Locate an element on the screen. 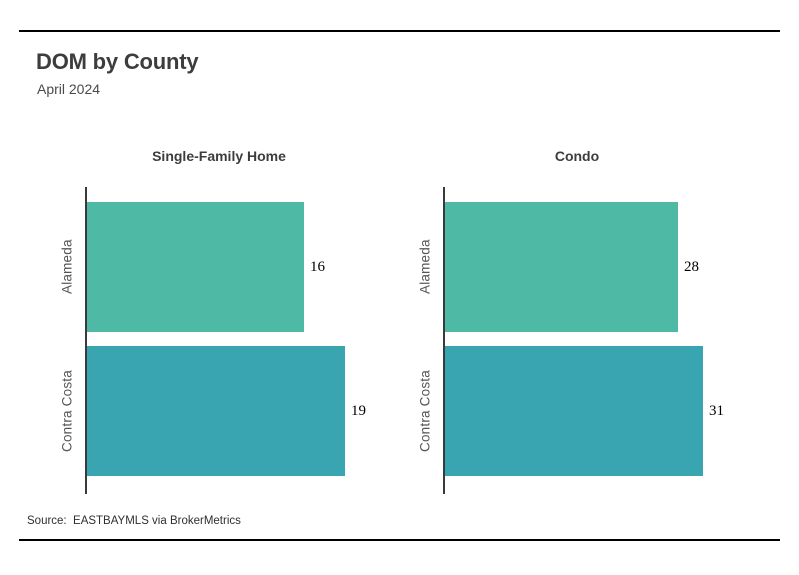 Image resolution: width=799 pixels, height=575 pixels. bar-row-alameda: 16 is located at coordinates (206, 267).